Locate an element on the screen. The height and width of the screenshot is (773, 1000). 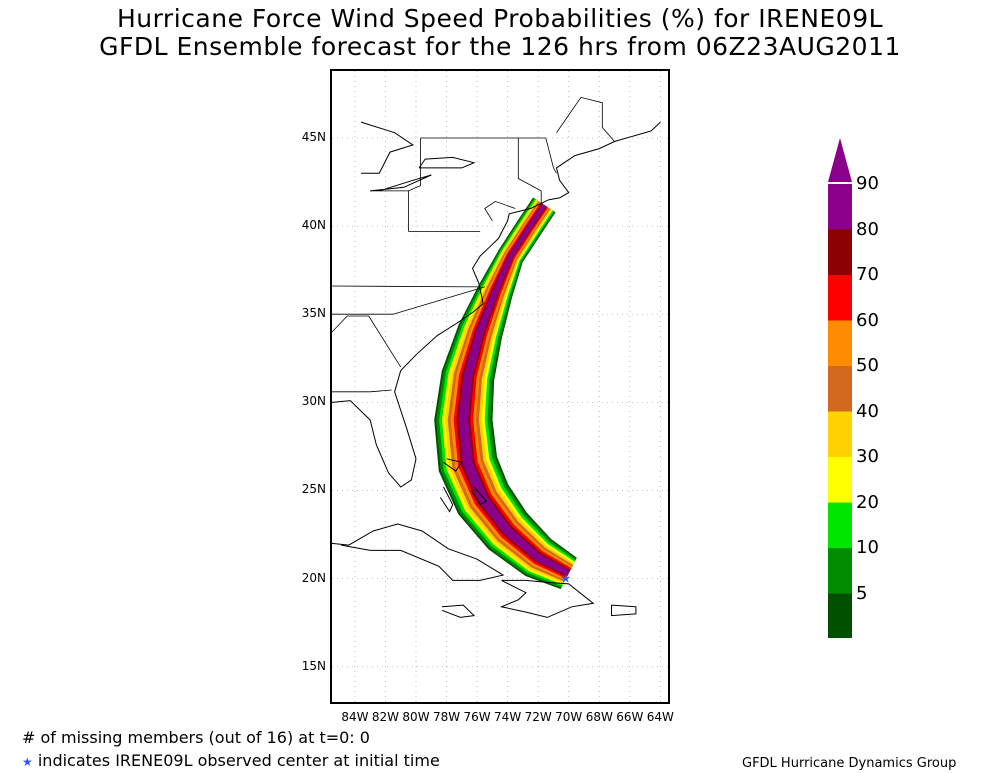
colorbar-label: 80 is located at coordinates (867, 229).